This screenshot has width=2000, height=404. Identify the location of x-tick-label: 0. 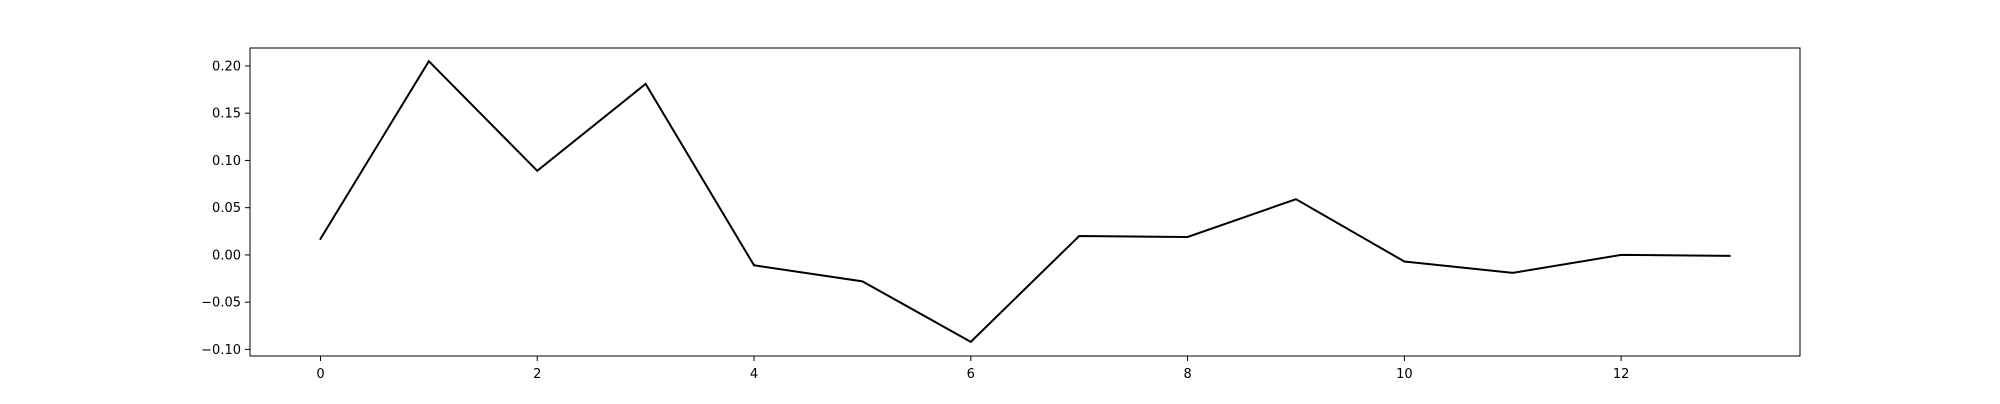
(320, 374).